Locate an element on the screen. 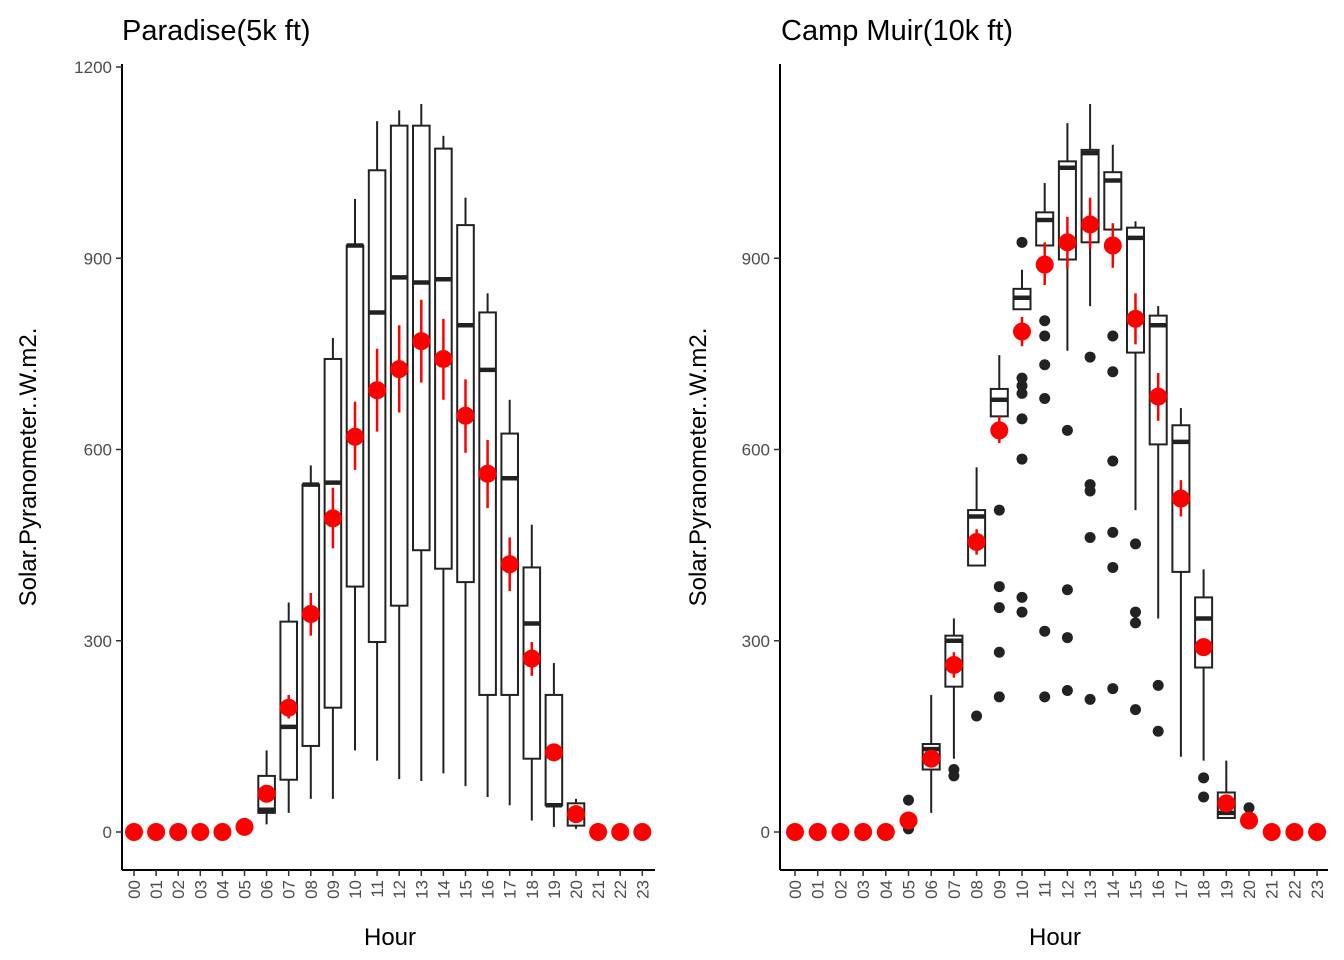  paradise-x-tick-label: 07 is located at coordinates (289, 889).